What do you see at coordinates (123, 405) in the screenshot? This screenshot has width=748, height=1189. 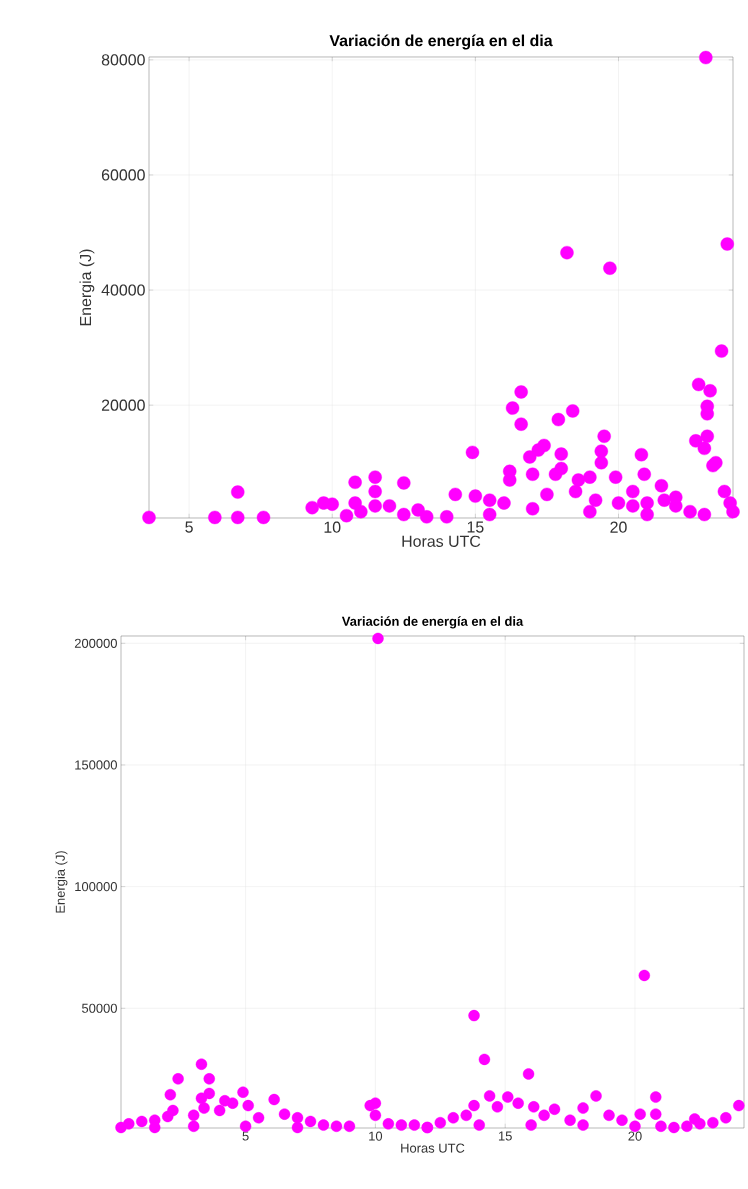 I see `y-tick-label: 20000` at bounding box center [123, 405].